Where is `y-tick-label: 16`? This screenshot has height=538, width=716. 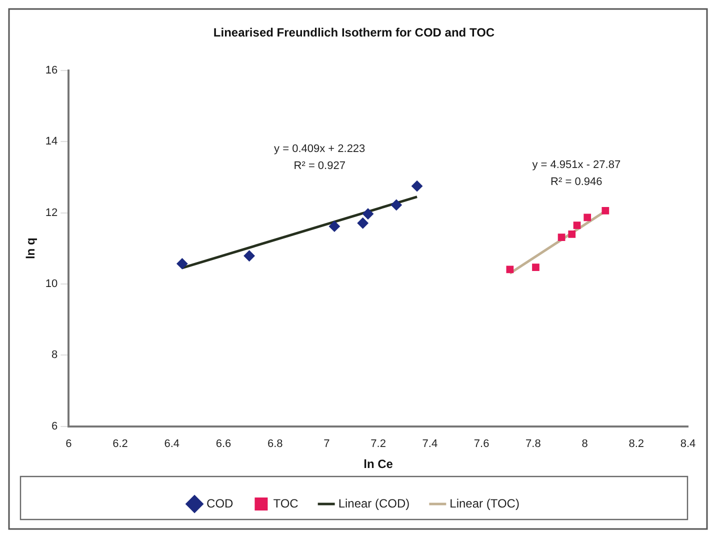
y-tick-label: 16 is located at coordinates (51, 70).